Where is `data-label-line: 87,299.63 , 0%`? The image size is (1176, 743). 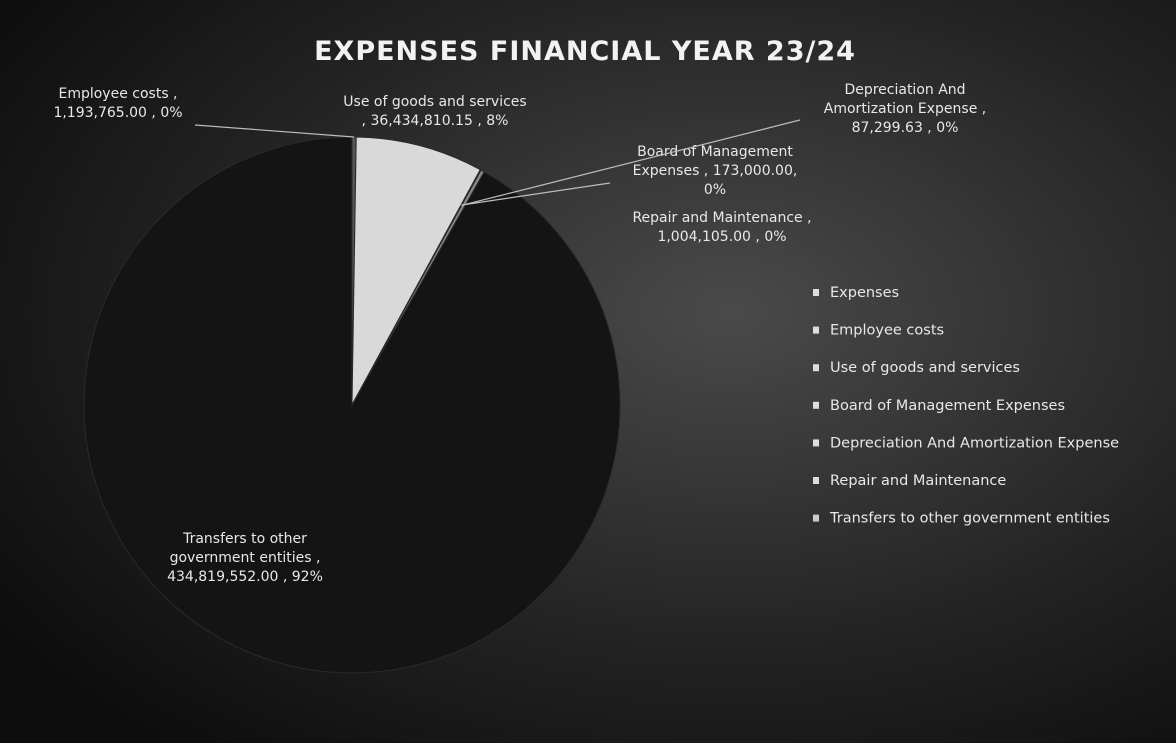 data-label-line: 87,299.63 , 0% is located at coordinates (905, 128).